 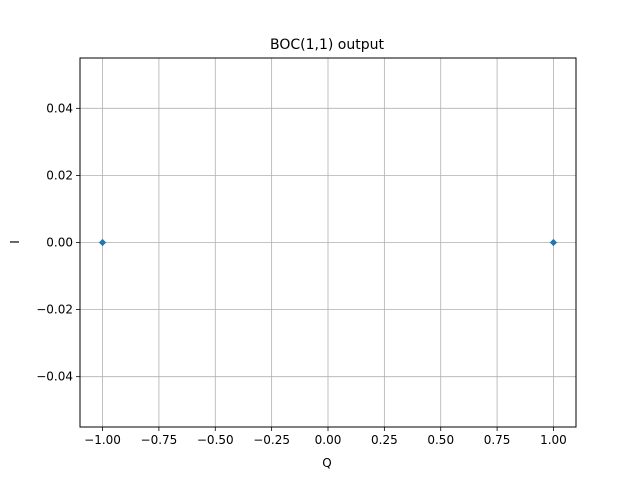 I want to click on x-axis-ticks: −1.00 −0.75 −0.50 −0.25 0.00 0.25 0.50 0.75 1.00, so click(x=325, y=437).